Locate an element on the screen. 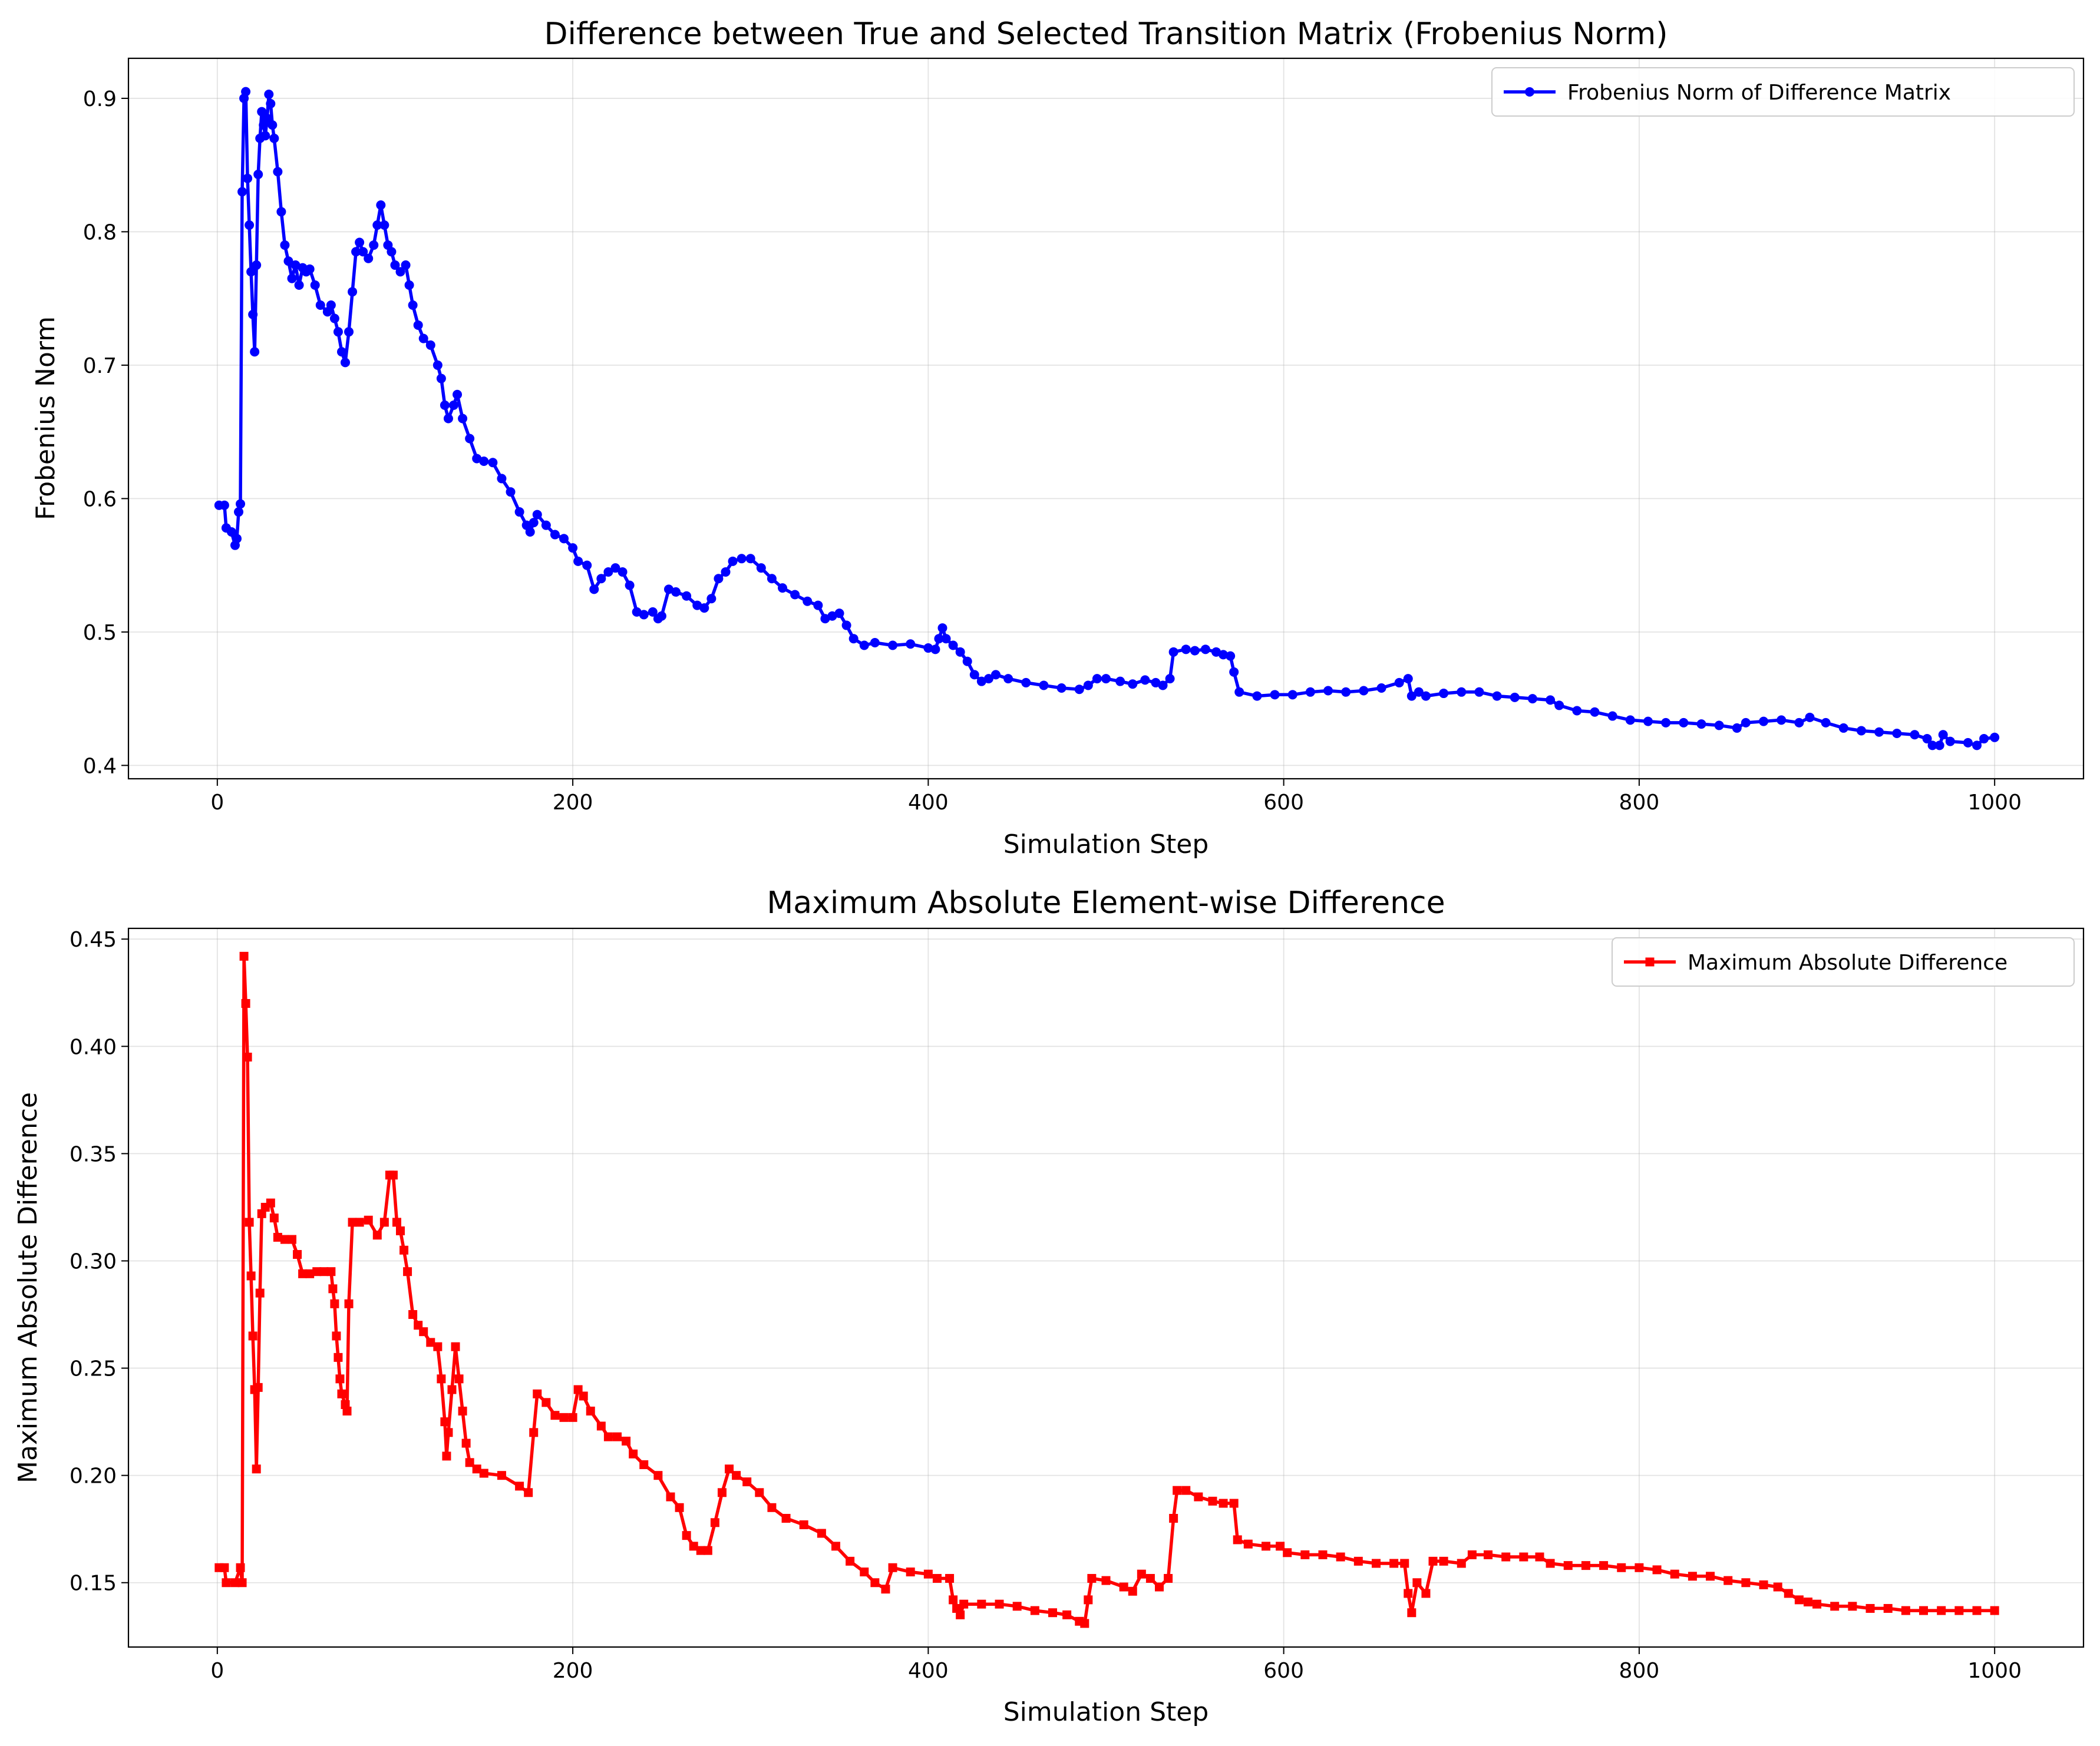 Image resolution: width=2100 pixels, height=1746 pixels. y-tick-label: 0.20 is located at coordinates (93, 1476).